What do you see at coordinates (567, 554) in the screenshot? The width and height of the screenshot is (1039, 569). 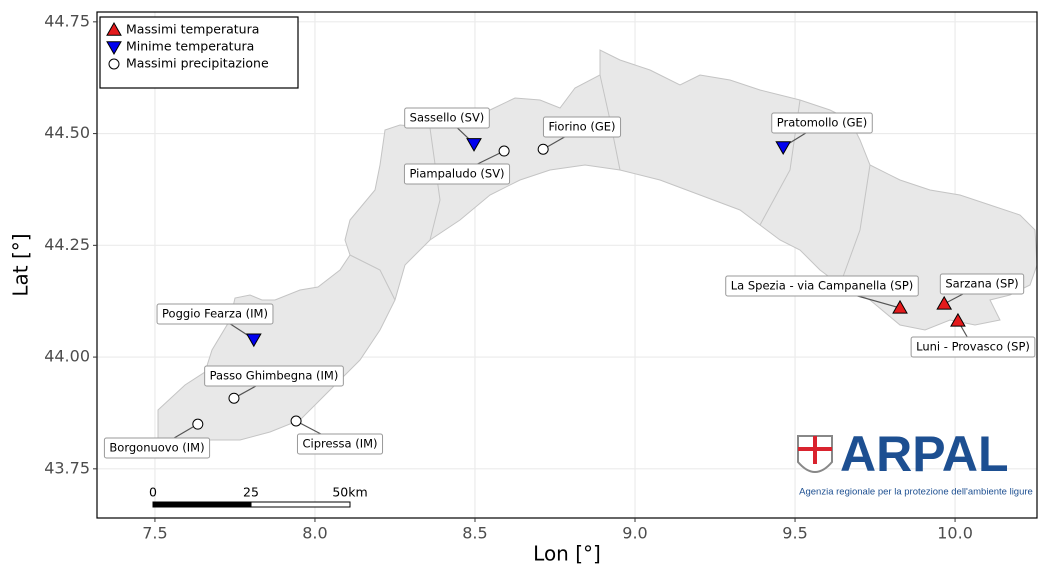 I see `x-axis-label: Lon [°]` at bounding box center [567, 554].